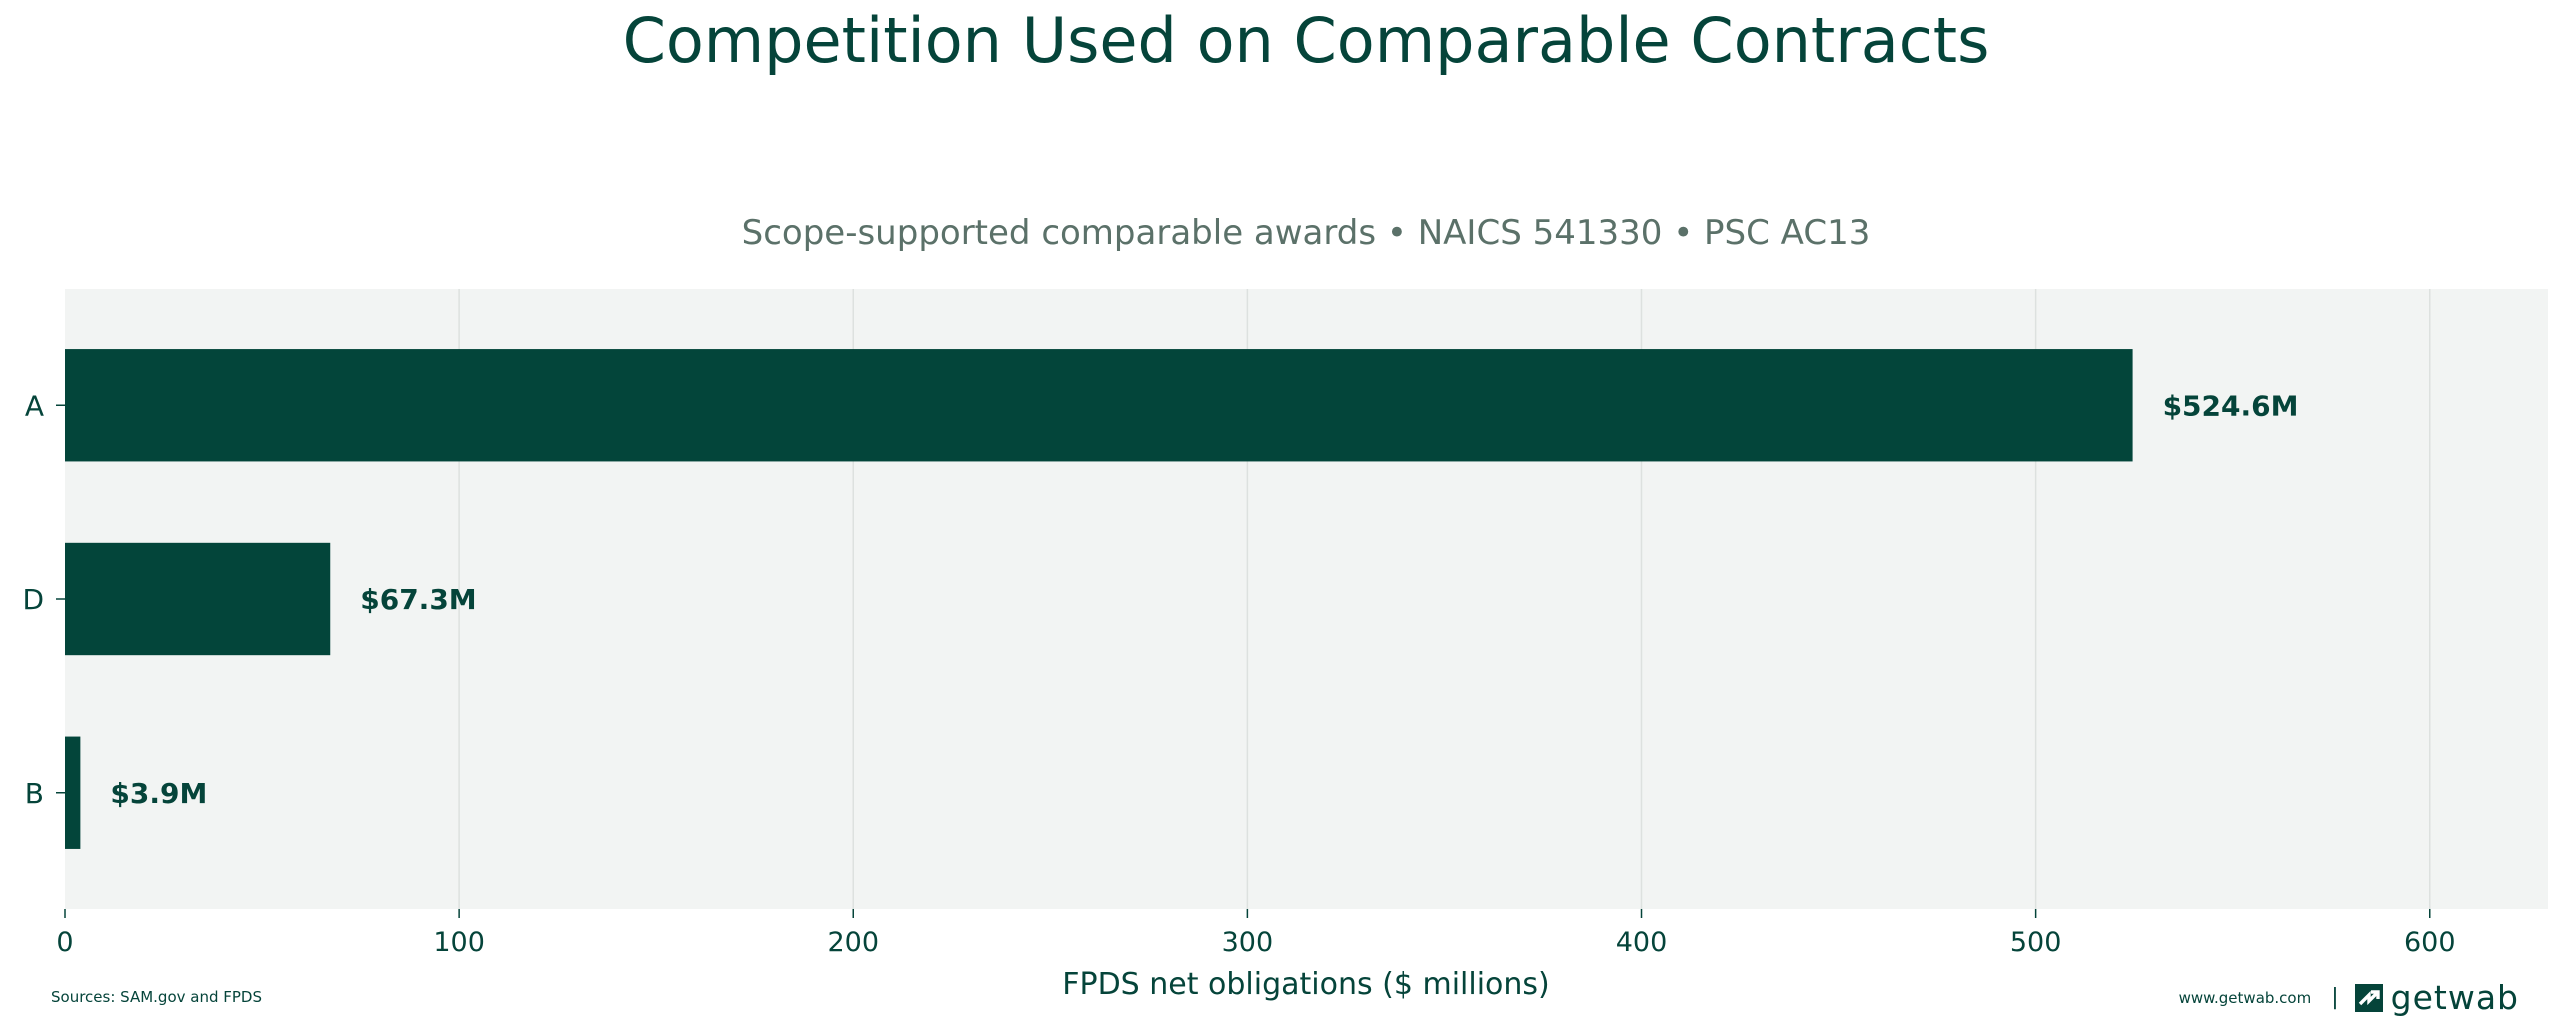  Describe the element at coordinates (418, 599) in the screenshot. I see `data-label-D: $67.3M` at that location.